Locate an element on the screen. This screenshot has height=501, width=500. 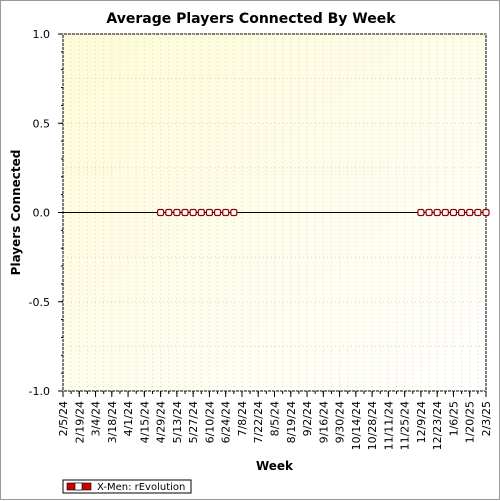
y-axis-title: Players Connected is located at coordinates (16, 213).